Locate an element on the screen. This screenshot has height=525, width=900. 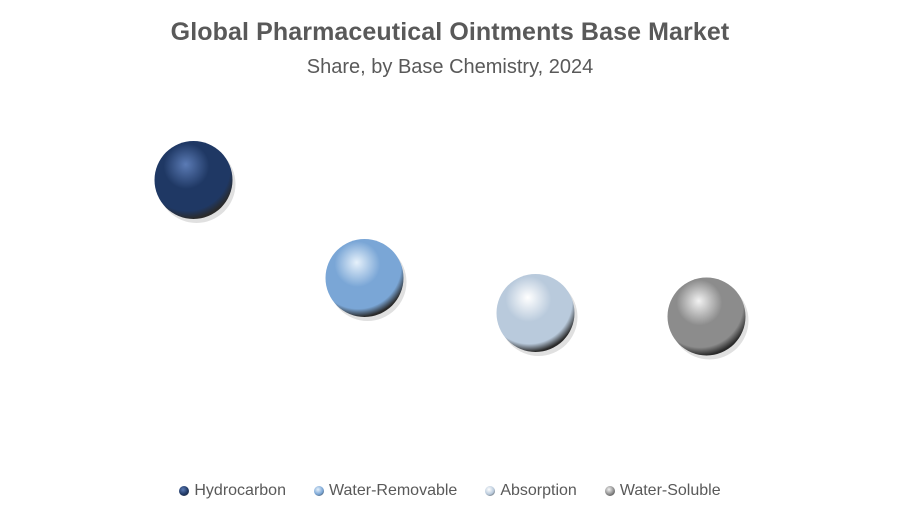
legend-label-water-removable: Water-Removable is located at coordinates (393, 490).